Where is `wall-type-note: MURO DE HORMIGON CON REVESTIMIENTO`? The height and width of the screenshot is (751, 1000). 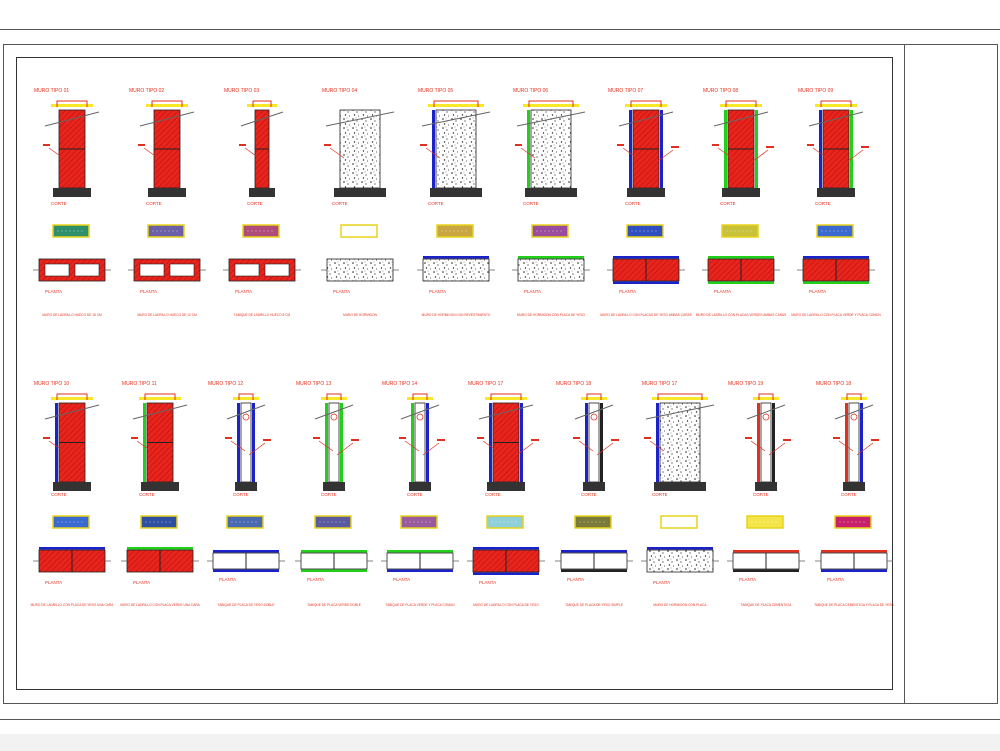
wall-type-note: MURO DE HORMIGON CON REVESTIMIENTO is located at coordinates (456, 315).